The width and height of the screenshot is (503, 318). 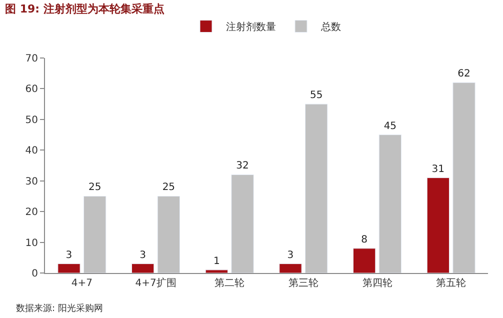 I want to click on x-tick-label: 4+7扩围, so click(x=155, y=283).